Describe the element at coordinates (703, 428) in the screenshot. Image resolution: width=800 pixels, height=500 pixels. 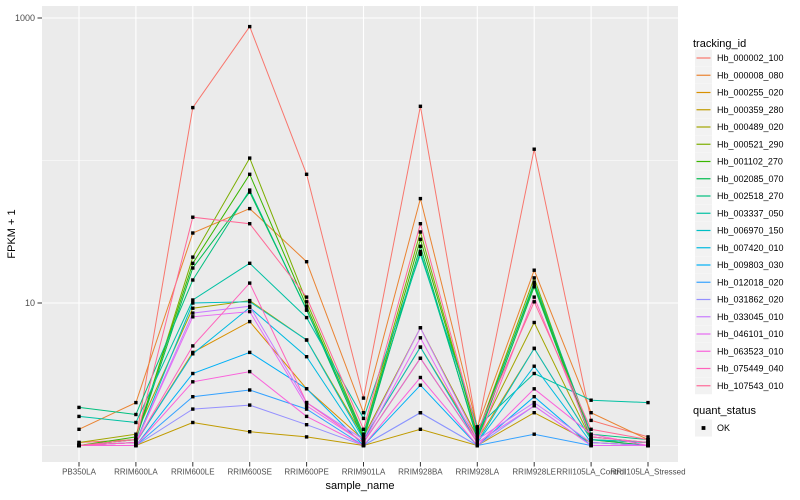
I see `legend-key-point` at that location.